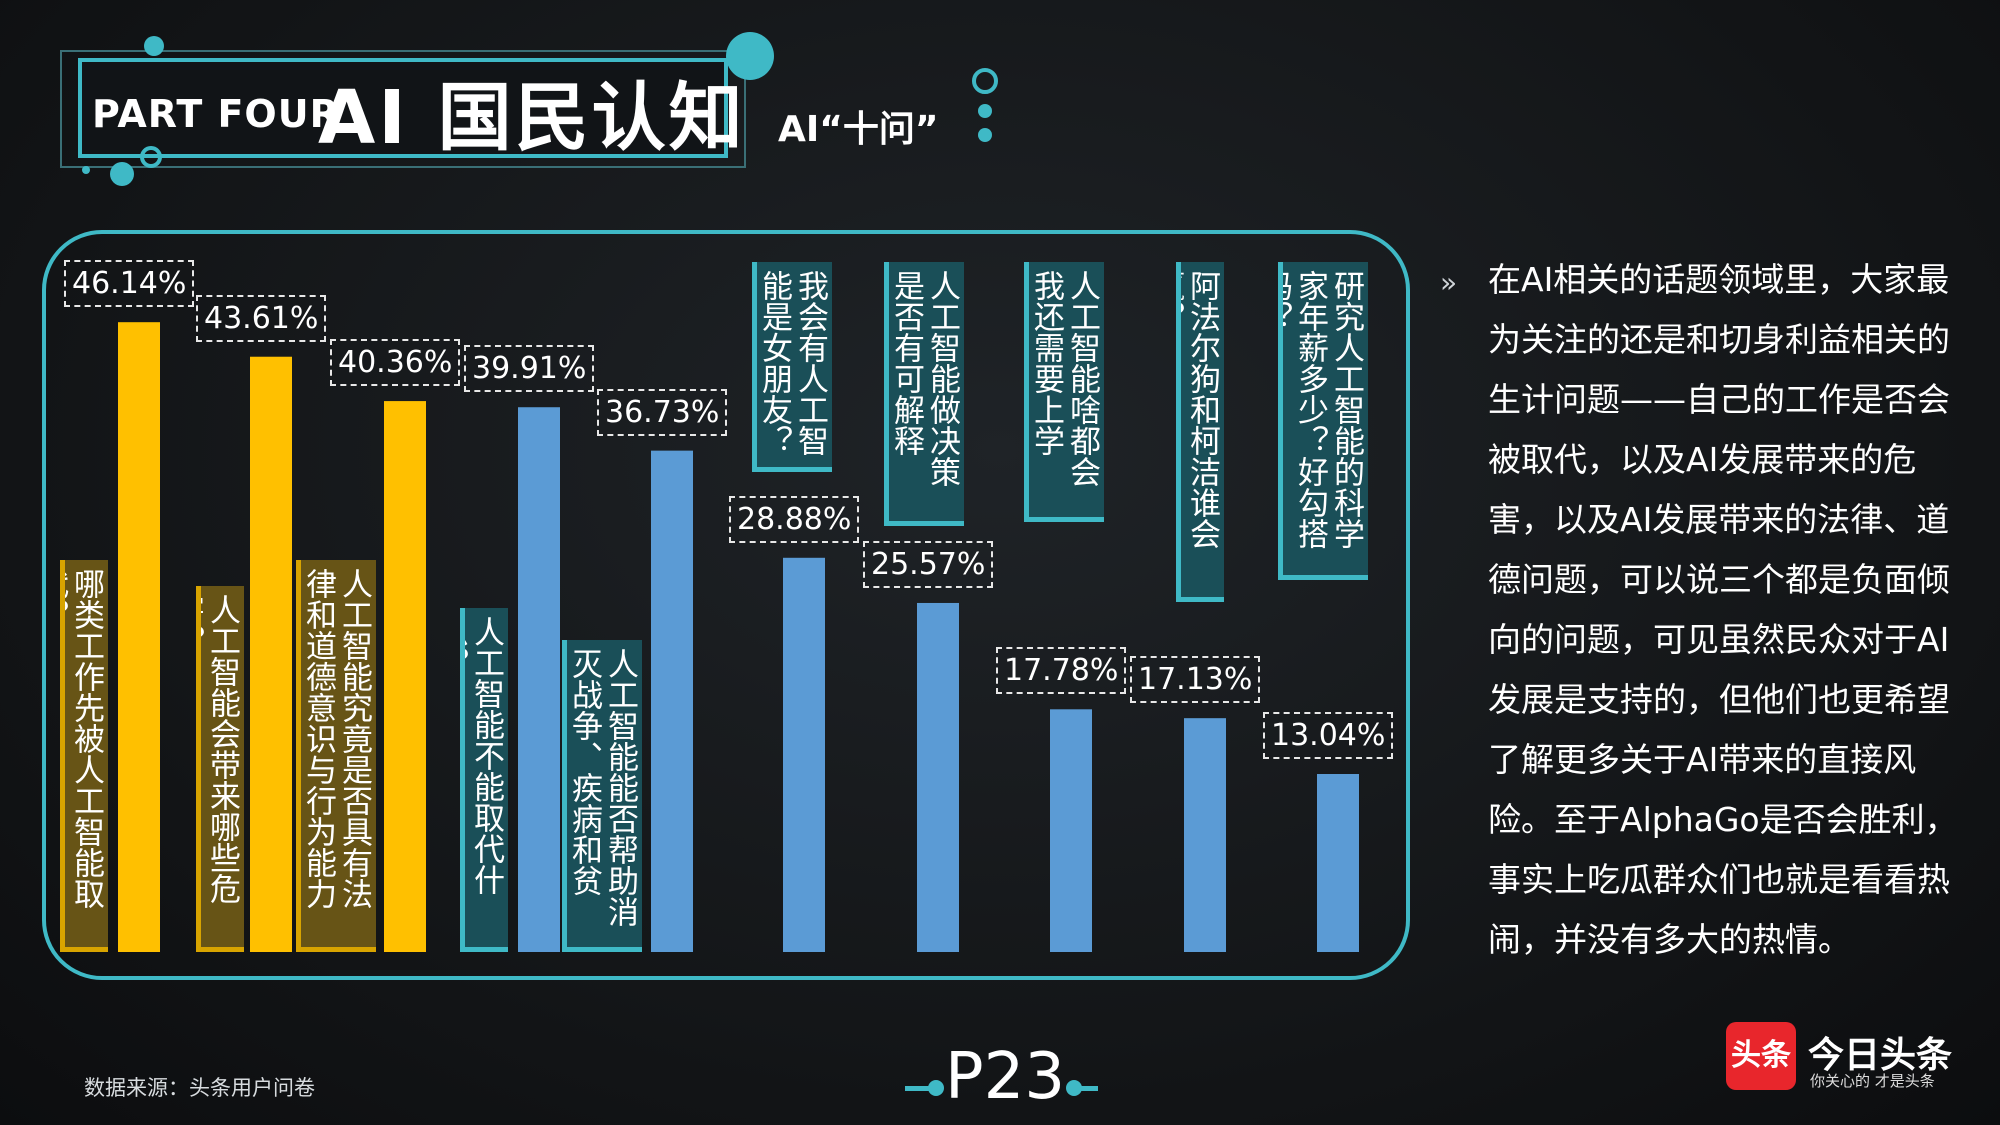  I want to click on data-label: 28.88%, so click(794, 519).